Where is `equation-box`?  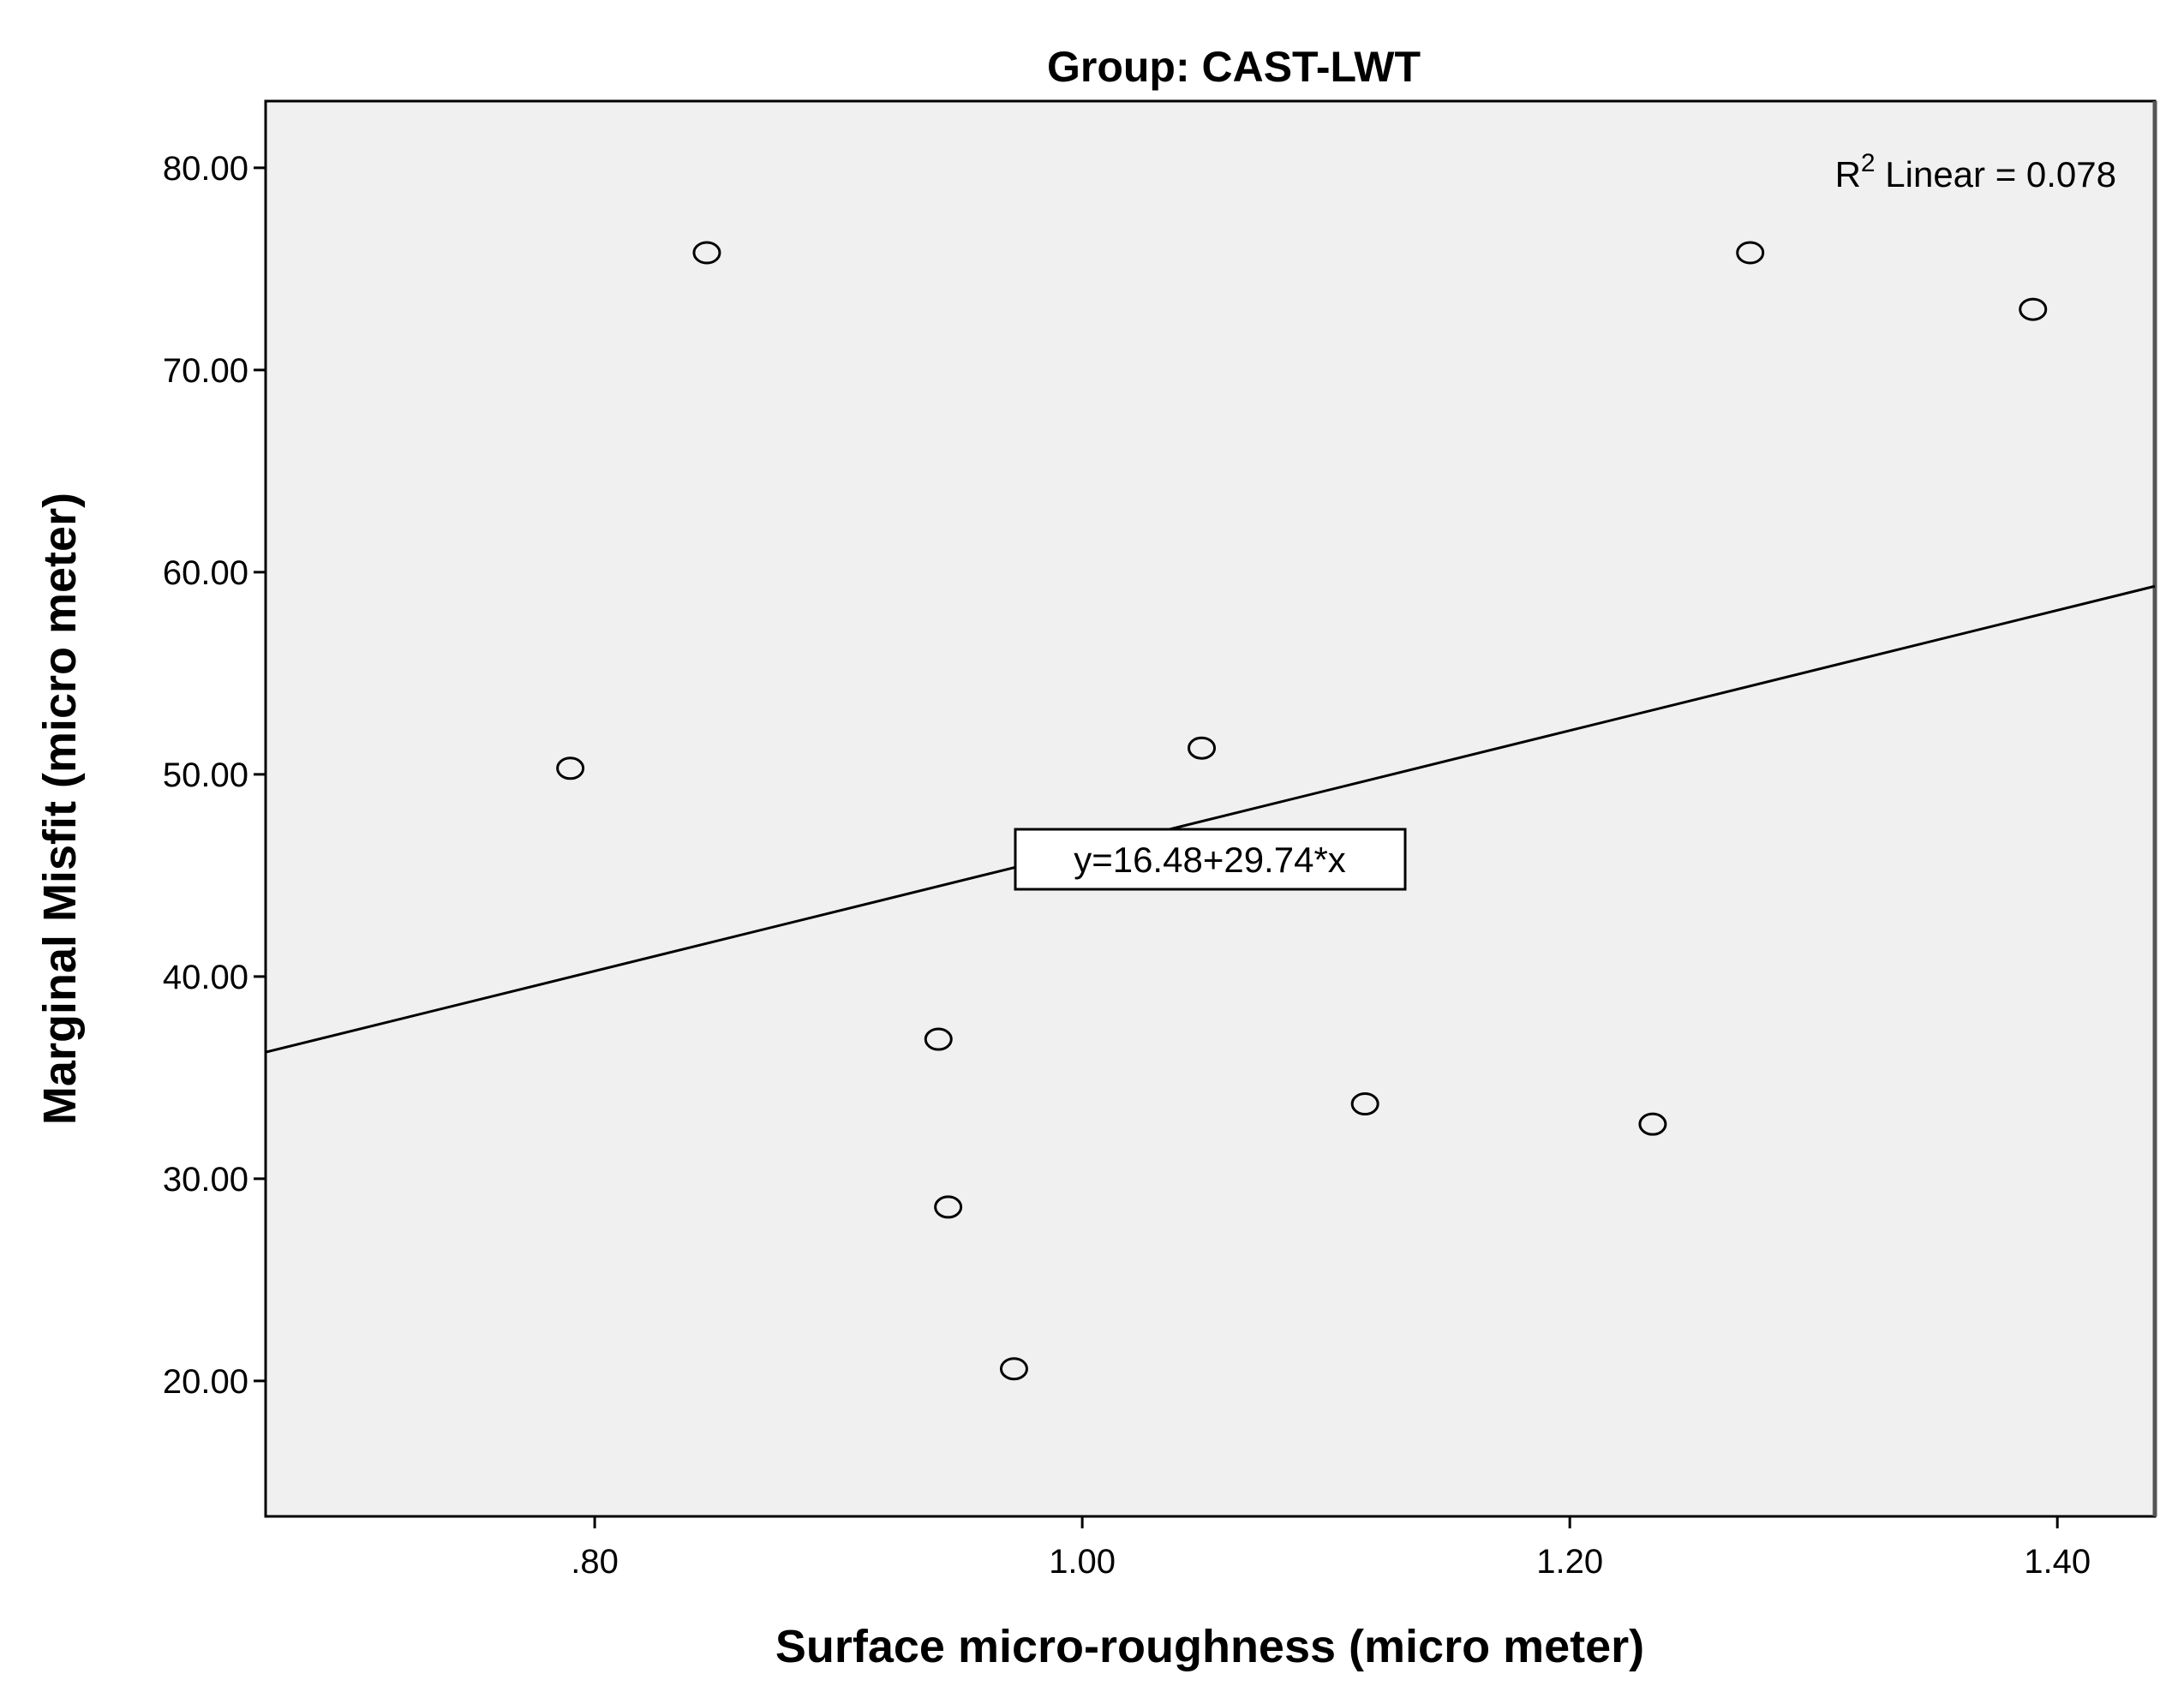 equation-box is located at coordinates (1210, 860).